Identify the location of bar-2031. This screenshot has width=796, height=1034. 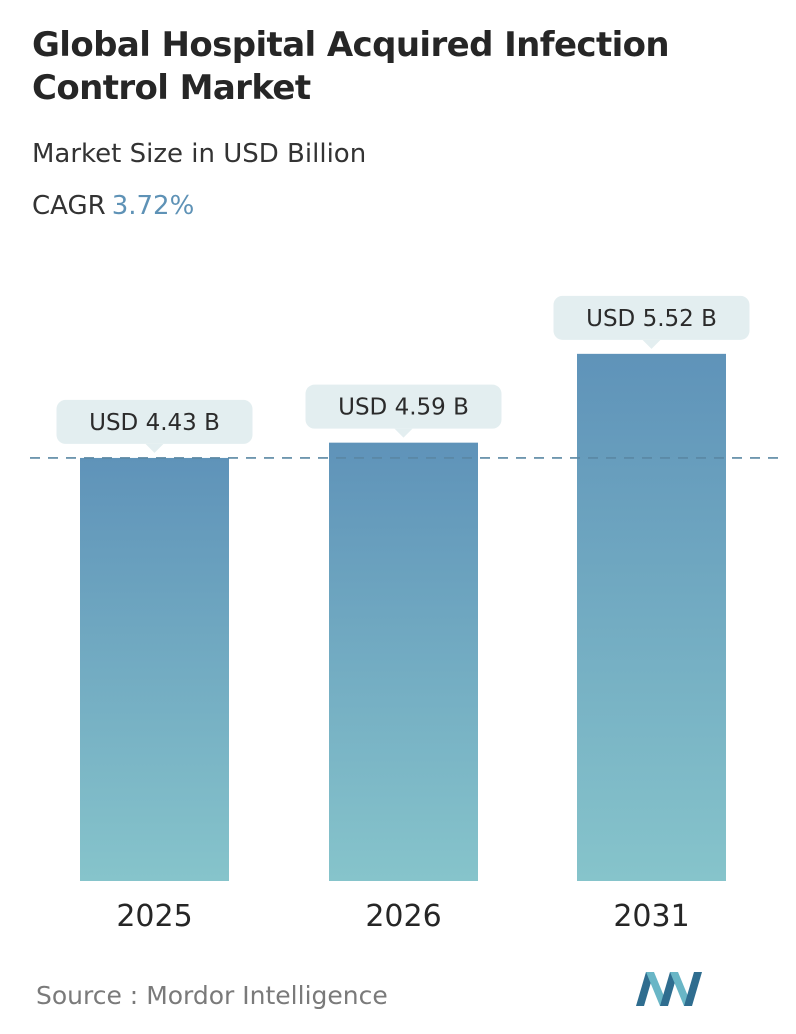
(651, 617).